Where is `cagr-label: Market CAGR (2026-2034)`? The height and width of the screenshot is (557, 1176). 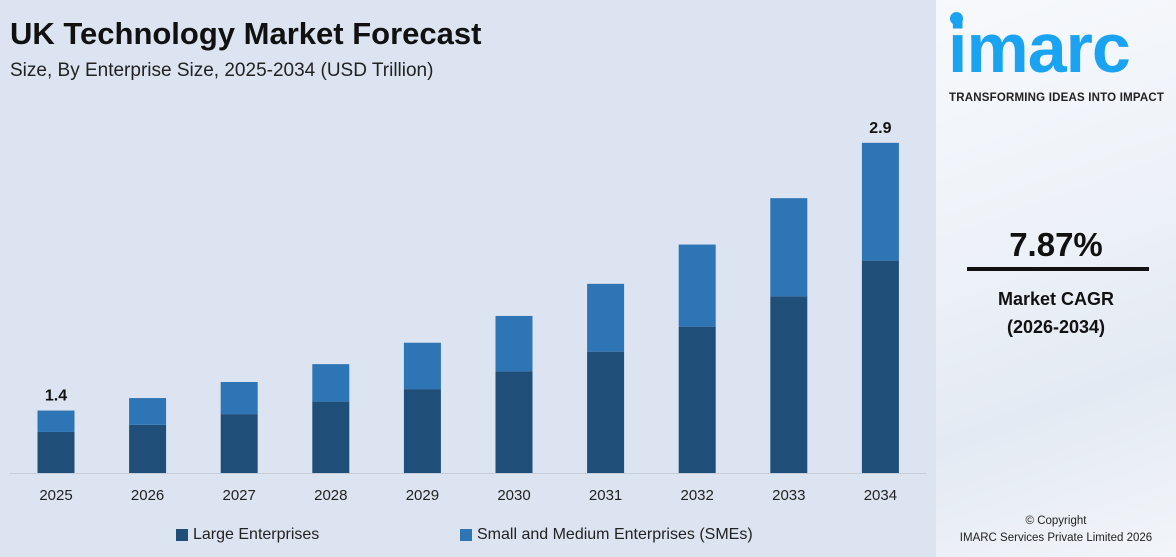
cagr-label: Market CAGR (2026-2034) is located at coordinates (1056, 313).